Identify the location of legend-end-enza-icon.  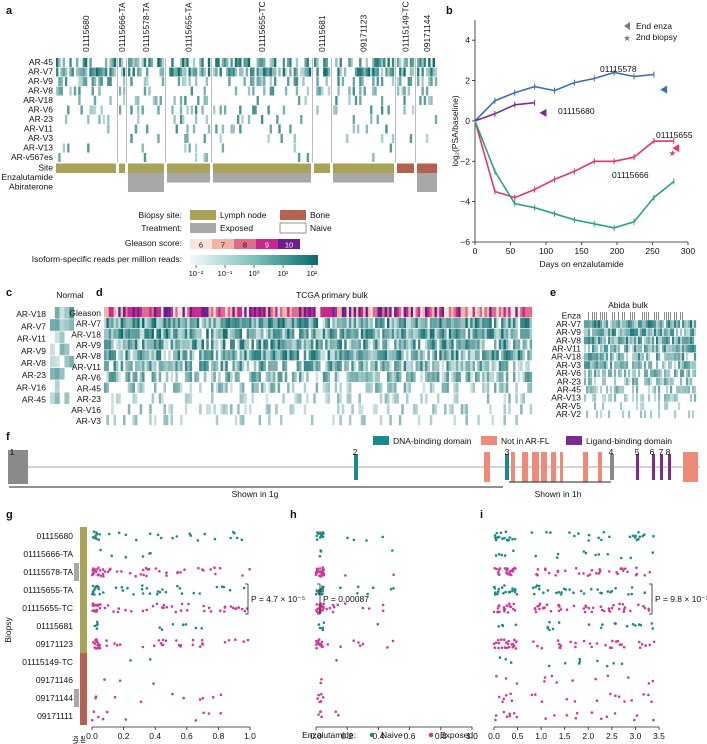
(627, 26).